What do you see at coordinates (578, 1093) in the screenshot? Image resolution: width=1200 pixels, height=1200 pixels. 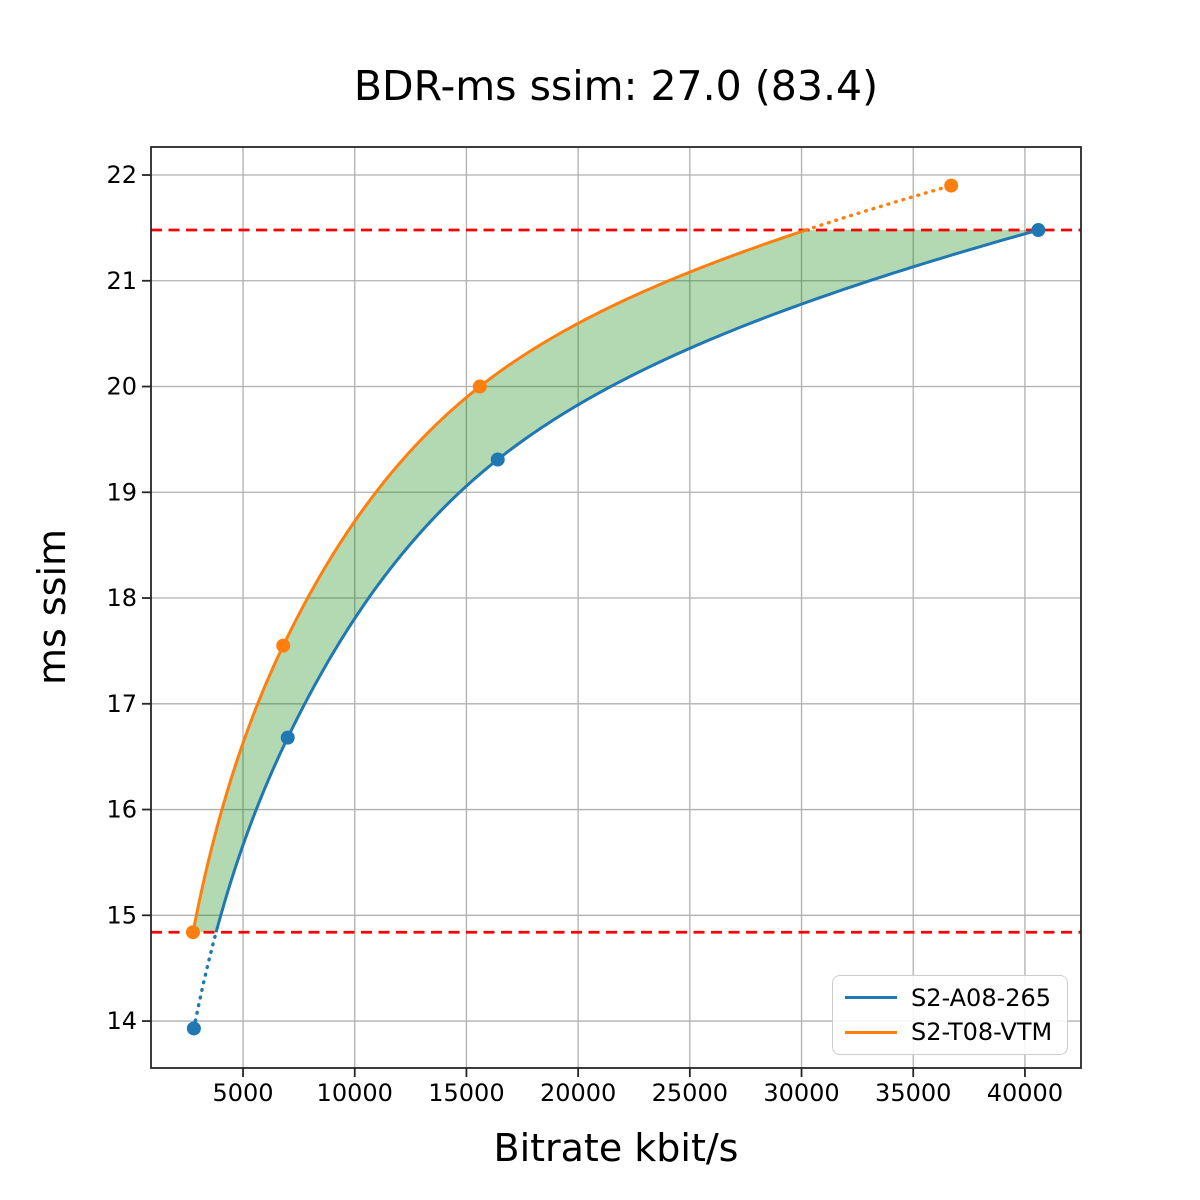 I see `x-tick-label: 20000` at bounding box center [578, 1093].